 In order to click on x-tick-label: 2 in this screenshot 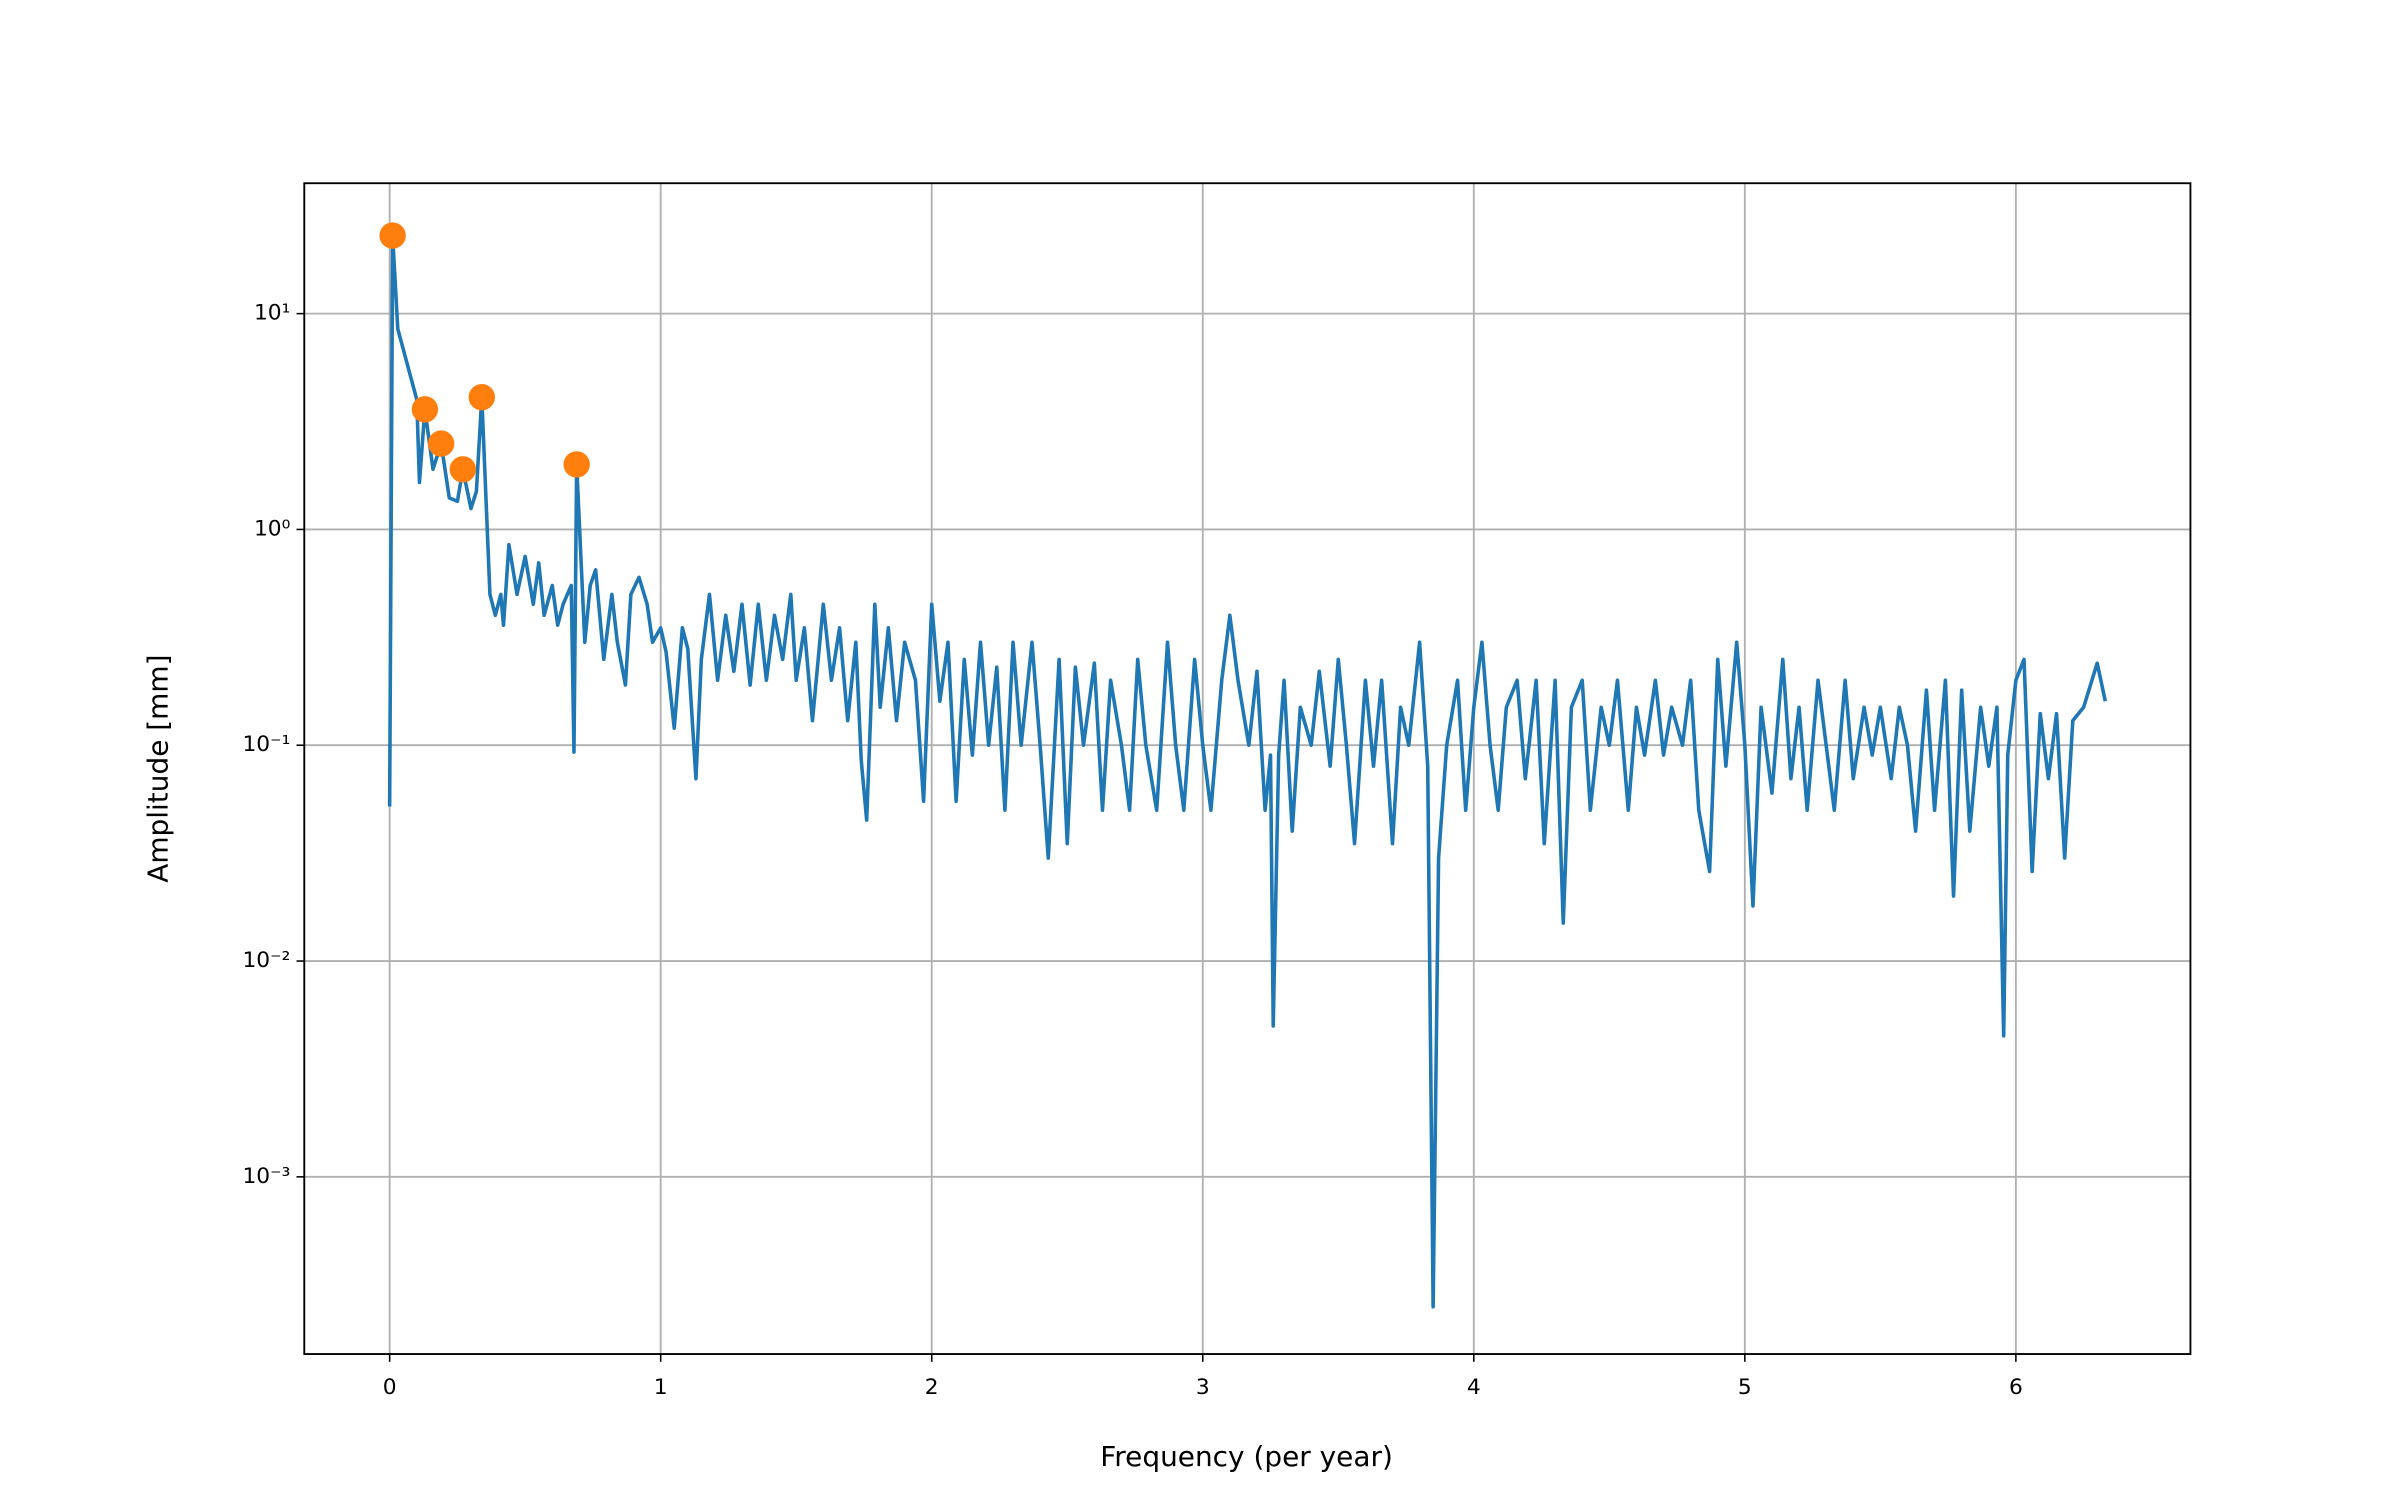, I will do `click(932, 1387)`.